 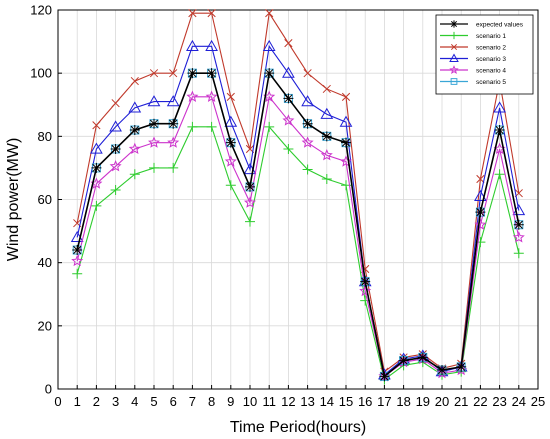 What do you see at coordinates (461, 401) in the screenshot?
I see `x-tick-label: 21` at bounding box center [461, 401].